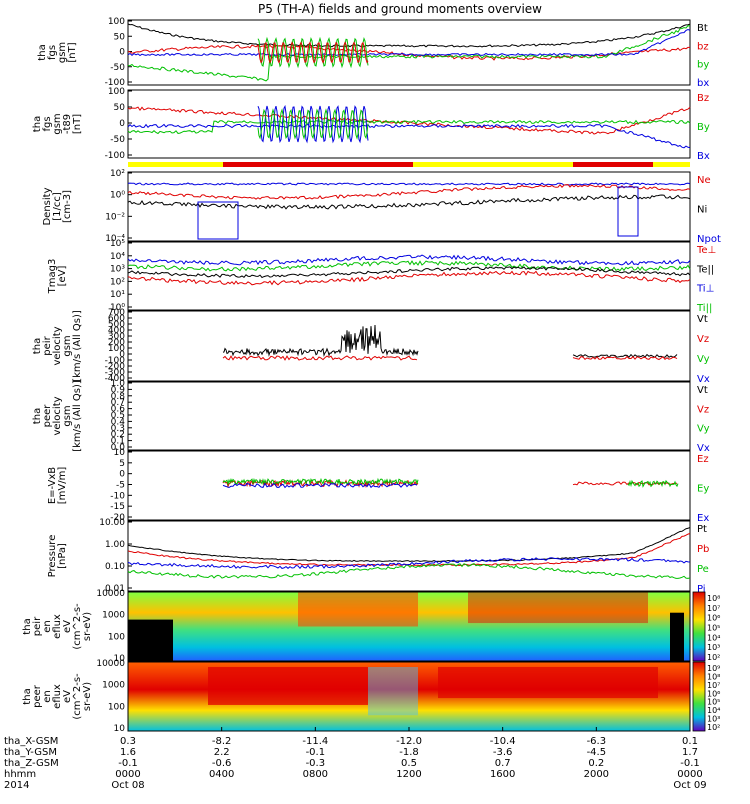 The width and height of the screenshot is (750, 804). What do you see at coordinates (409, 266) in the screenshot?
I see `series-Ti-par` at bounding box center [409, 266].